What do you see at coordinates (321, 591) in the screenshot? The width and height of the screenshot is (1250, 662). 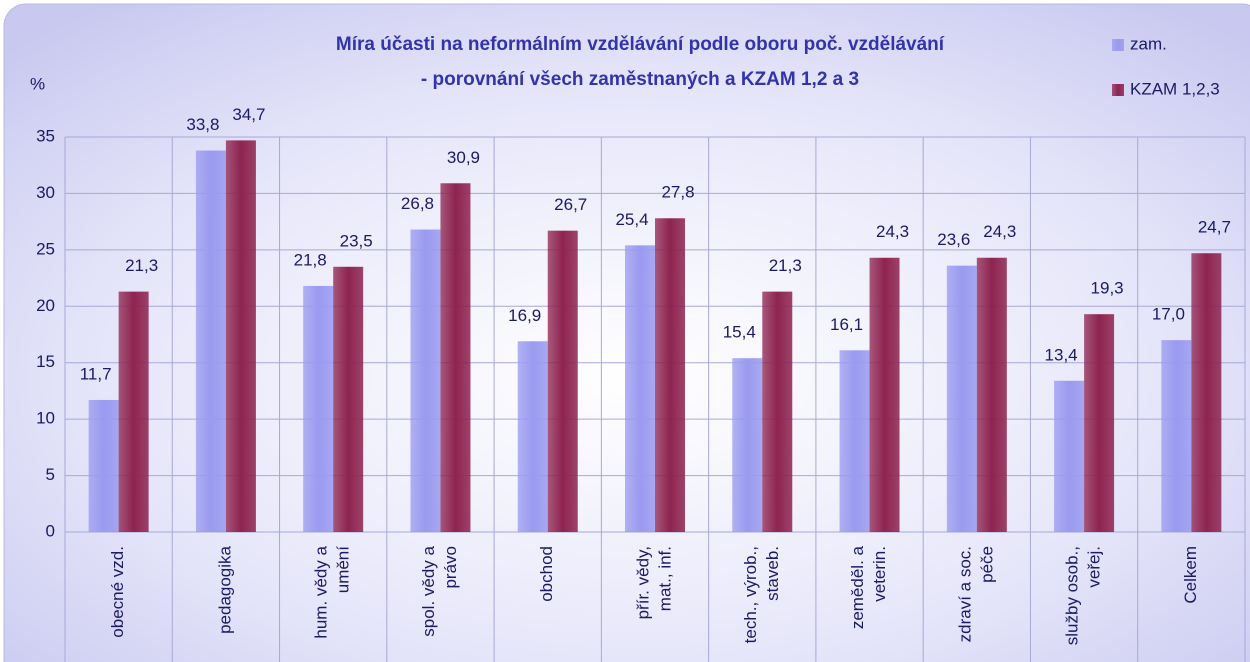 I see `x-tick-label: hum. vědy a` at bounding box center [321, 591].